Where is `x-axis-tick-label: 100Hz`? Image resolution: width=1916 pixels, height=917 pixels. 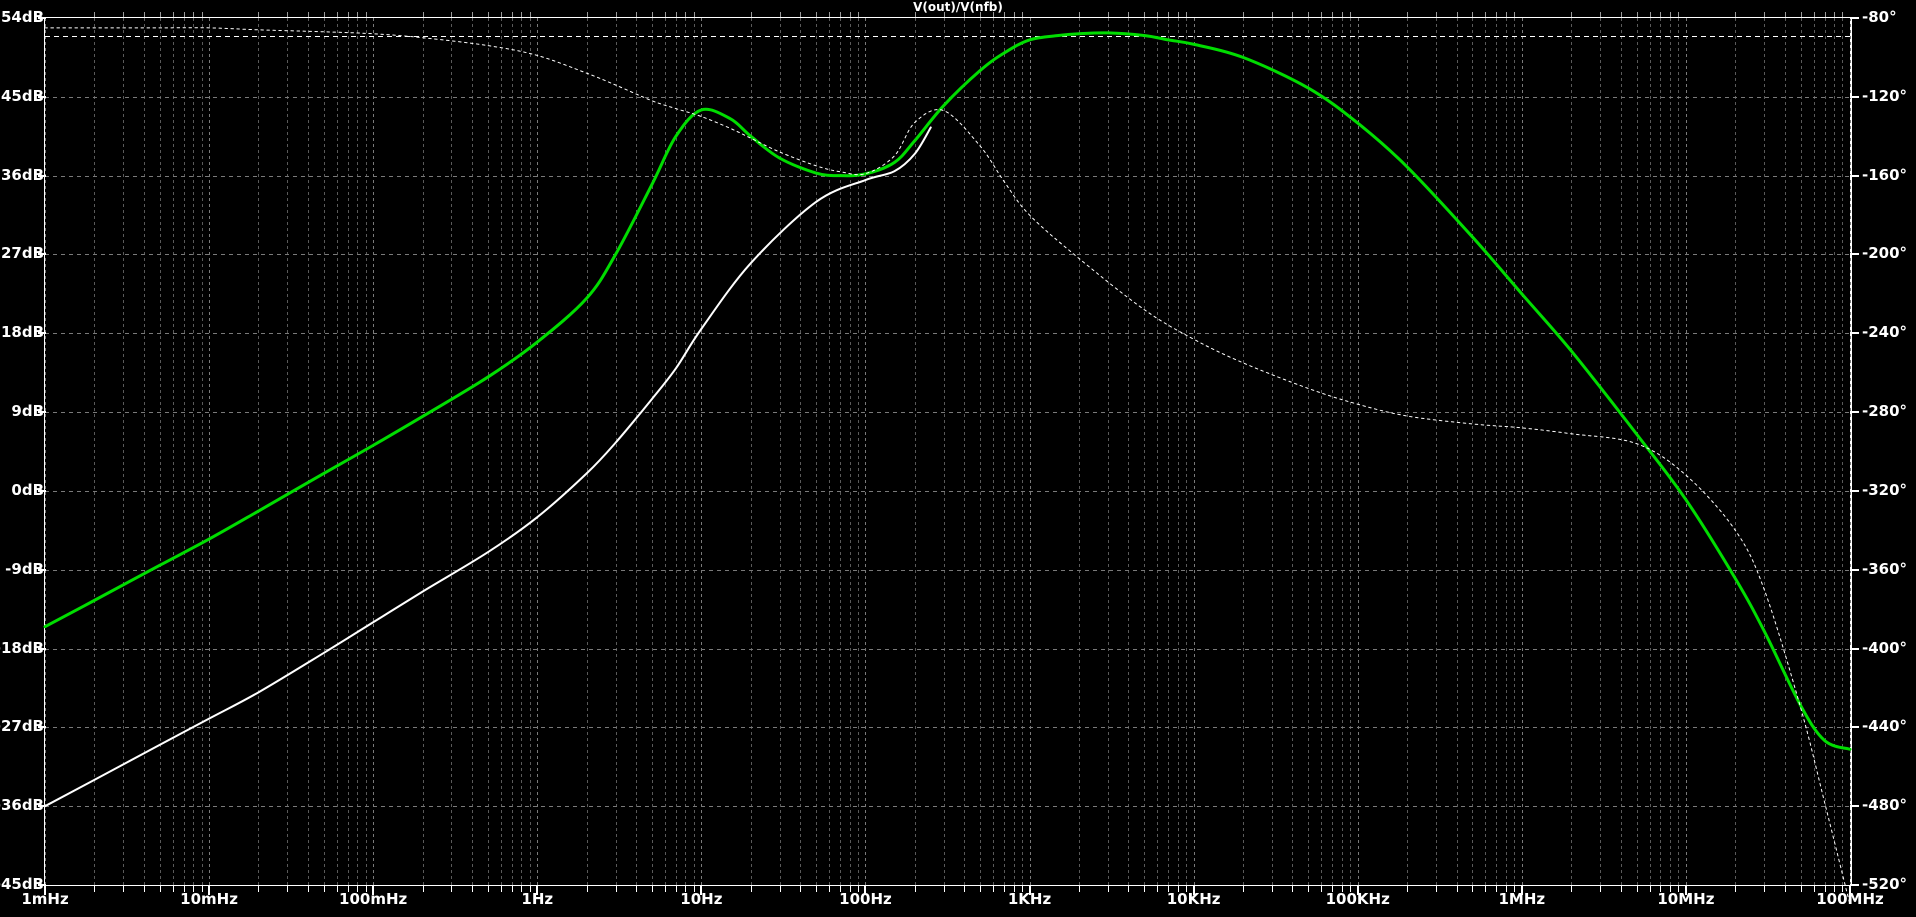
x-axis-tick-label: 100Hz is located at coordinates (865, 899).